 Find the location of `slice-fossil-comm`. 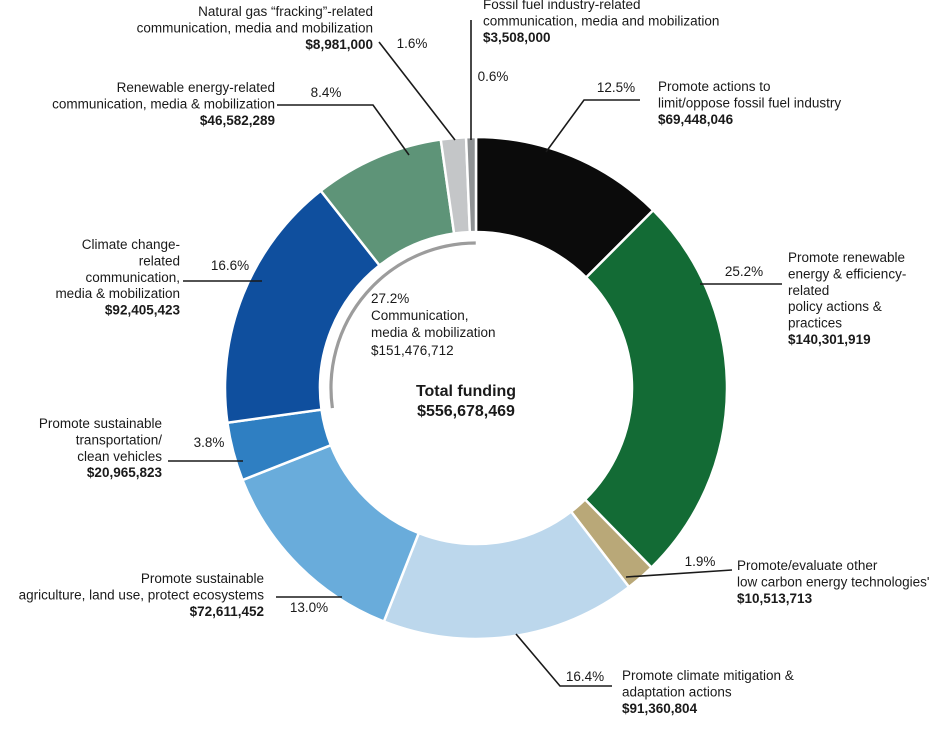

slice-fossil-comm is located at coordinates (471, 184).